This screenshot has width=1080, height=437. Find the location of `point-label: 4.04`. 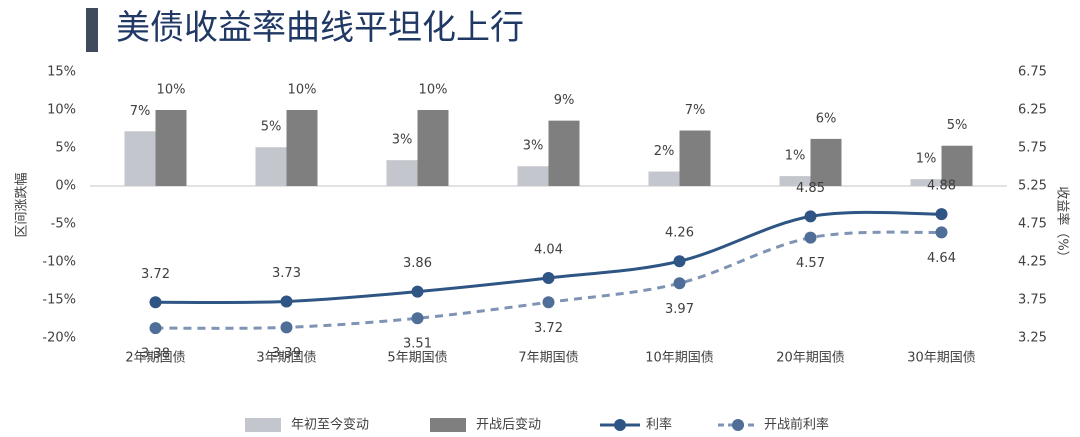

point-label: 4.04 is located at coordinates (548, 249).